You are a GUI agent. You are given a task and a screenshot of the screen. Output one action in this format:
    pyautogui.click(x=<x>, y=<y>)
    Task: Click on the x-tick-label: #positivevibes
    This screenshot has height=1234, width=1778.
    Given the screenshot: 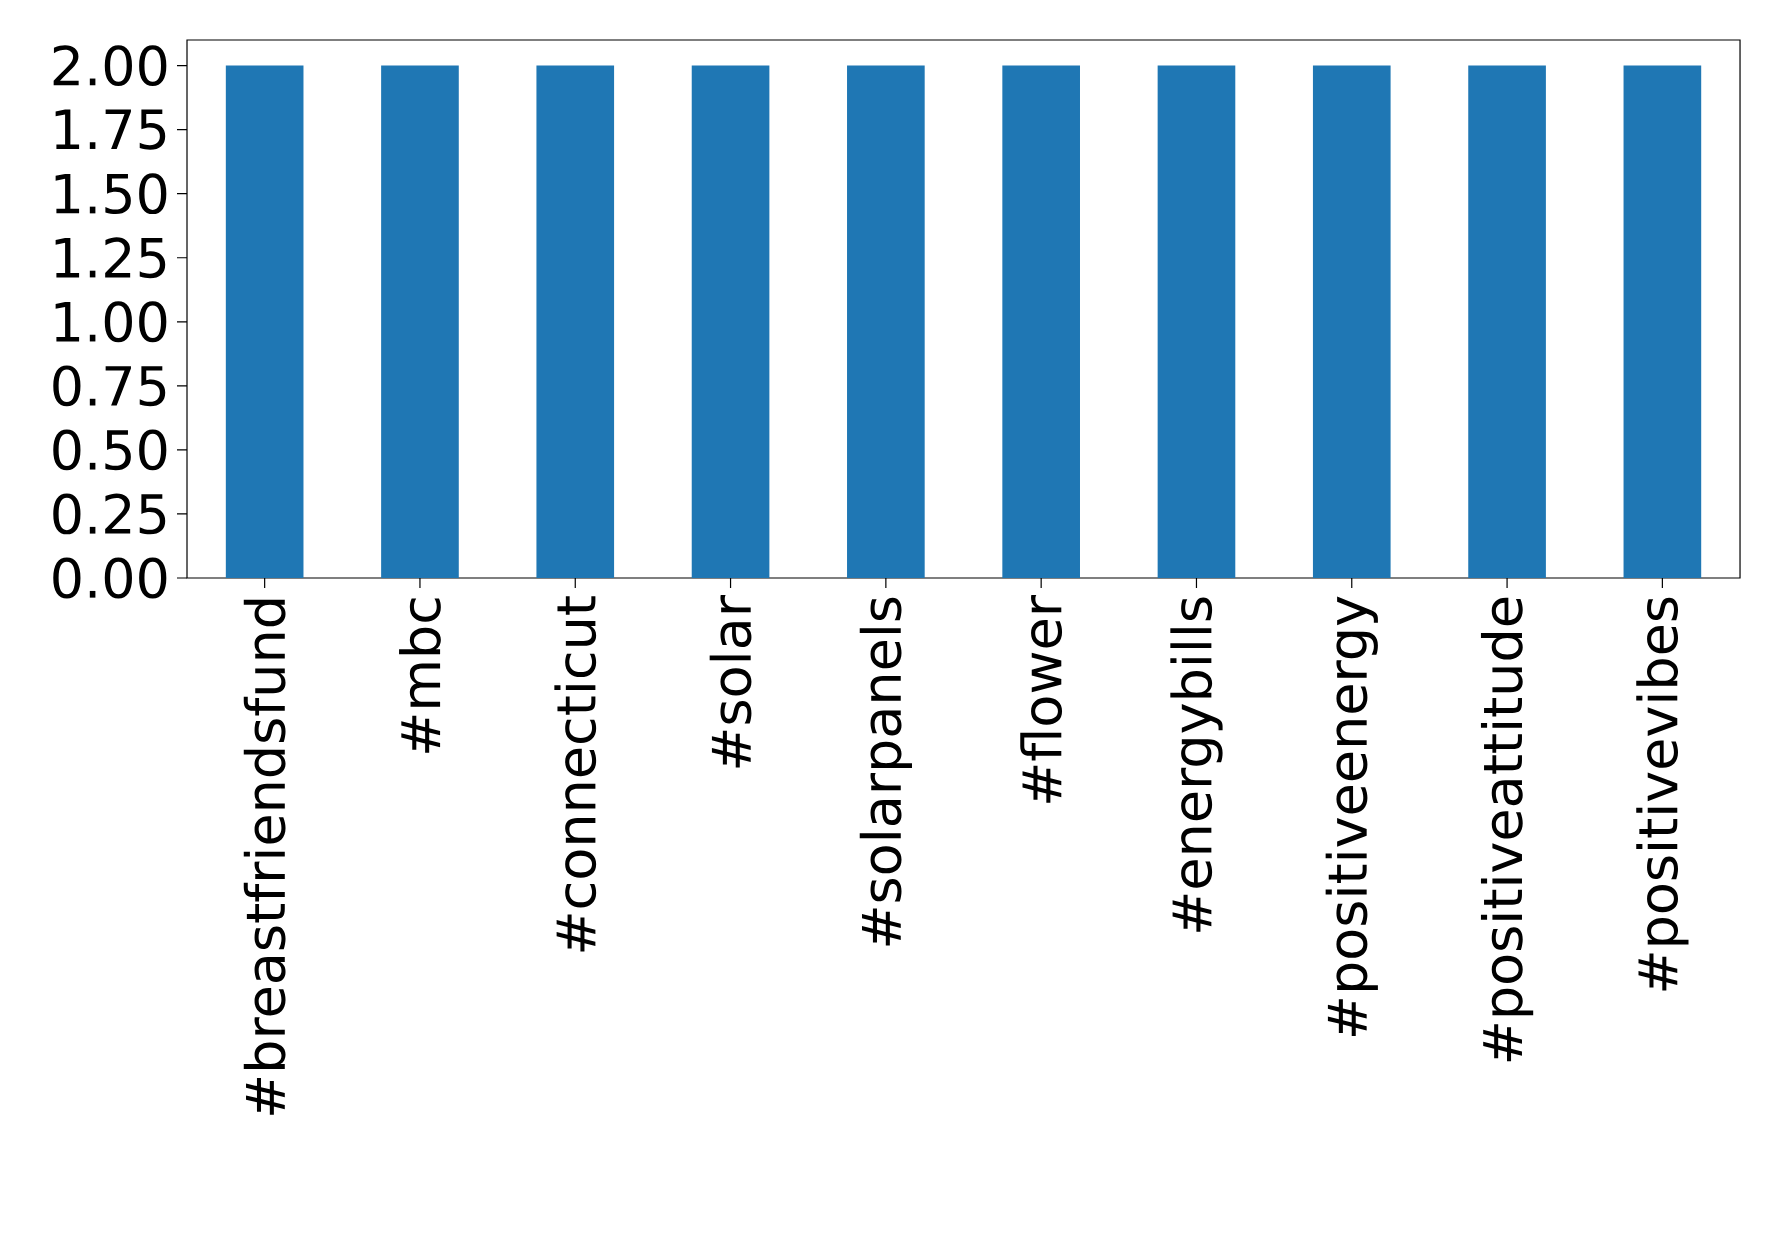 What is the action you would take?
    pyautogui.click(x=1662, y=794)
    